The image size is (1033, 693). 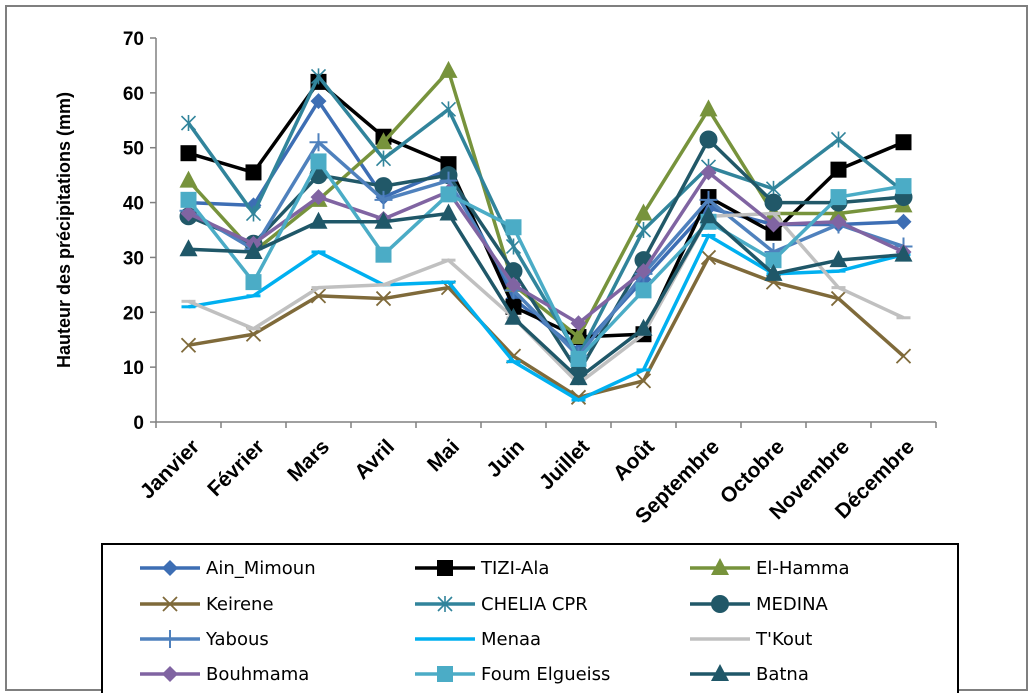 What do you see at coordinates (204, 639) in the screenshot?
I see `legend-item-yabous: Yabous` at bounding box center [204, 639].